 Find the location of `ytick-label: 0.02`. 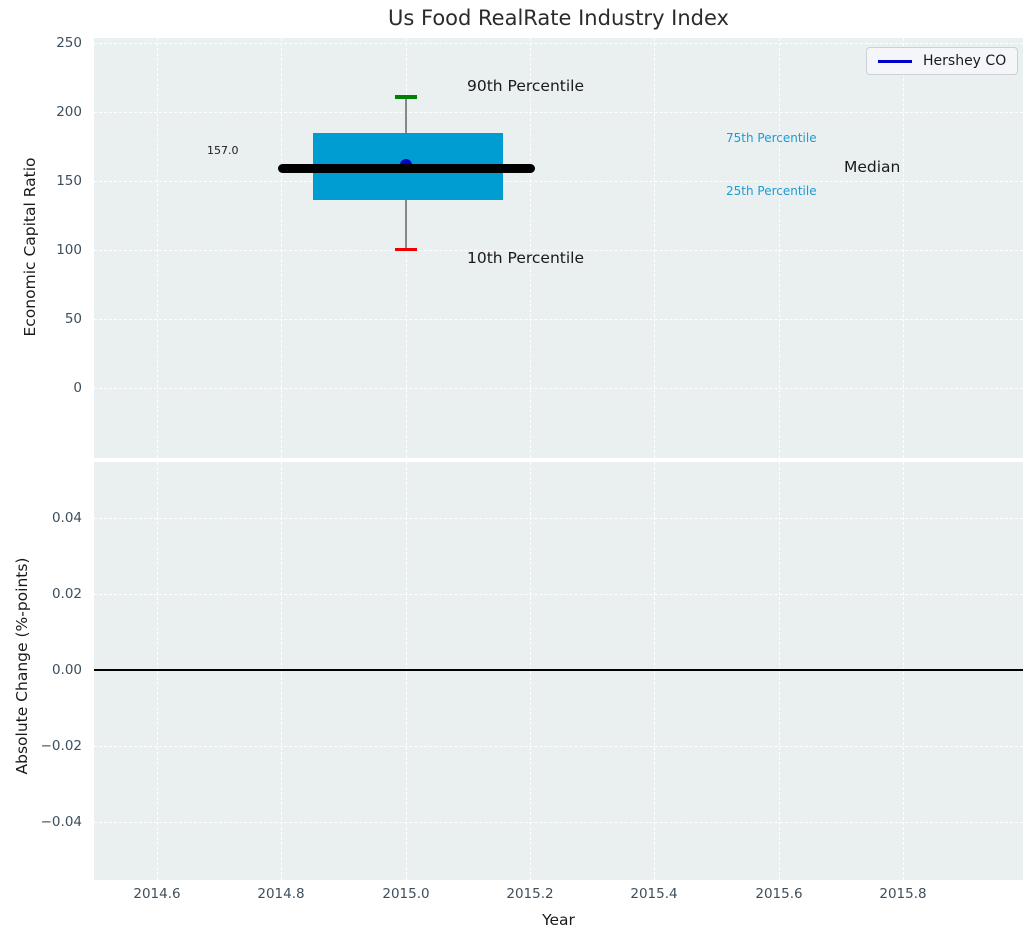

ytick-label: 0.02 is located at coordinates (66, 594).